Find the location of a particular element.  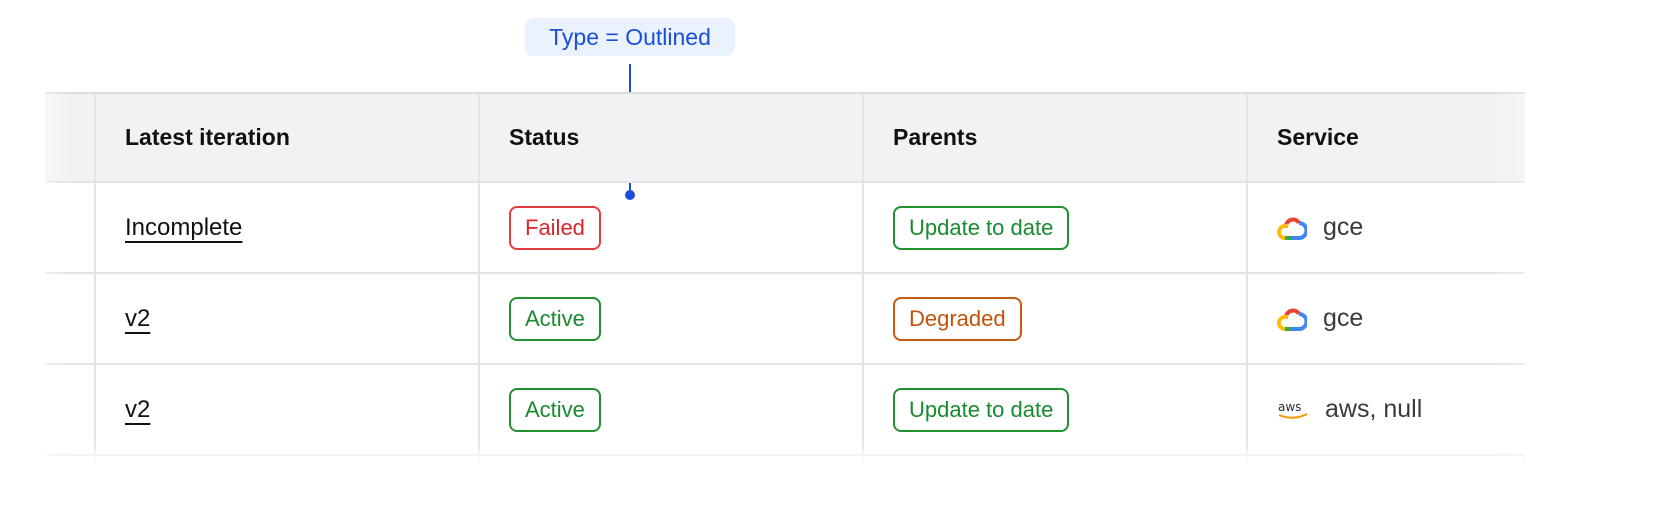

iteration-cell: Incomplete is located at coordinates (288, 227).